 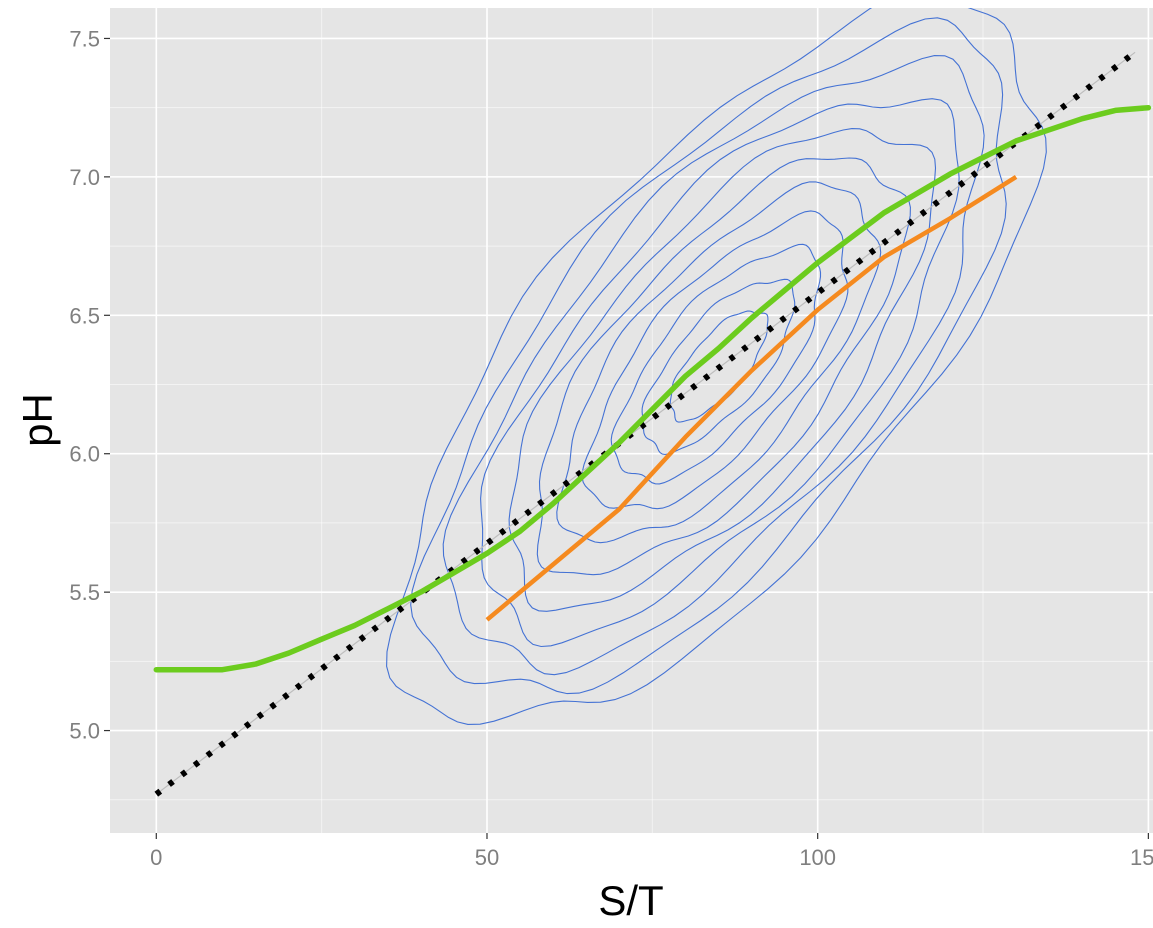 I want to click on x-axis-title: S/T, so click(x=630, y=900).